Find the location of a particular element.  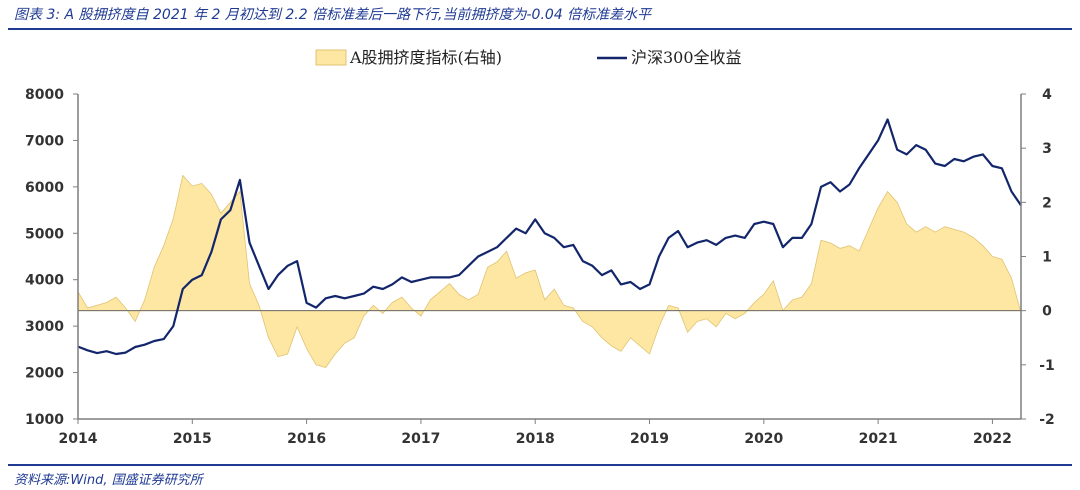

y-right-axis-ticks: -2 -1 0 1 2 3 4 is located at coordinates (1038, 257).